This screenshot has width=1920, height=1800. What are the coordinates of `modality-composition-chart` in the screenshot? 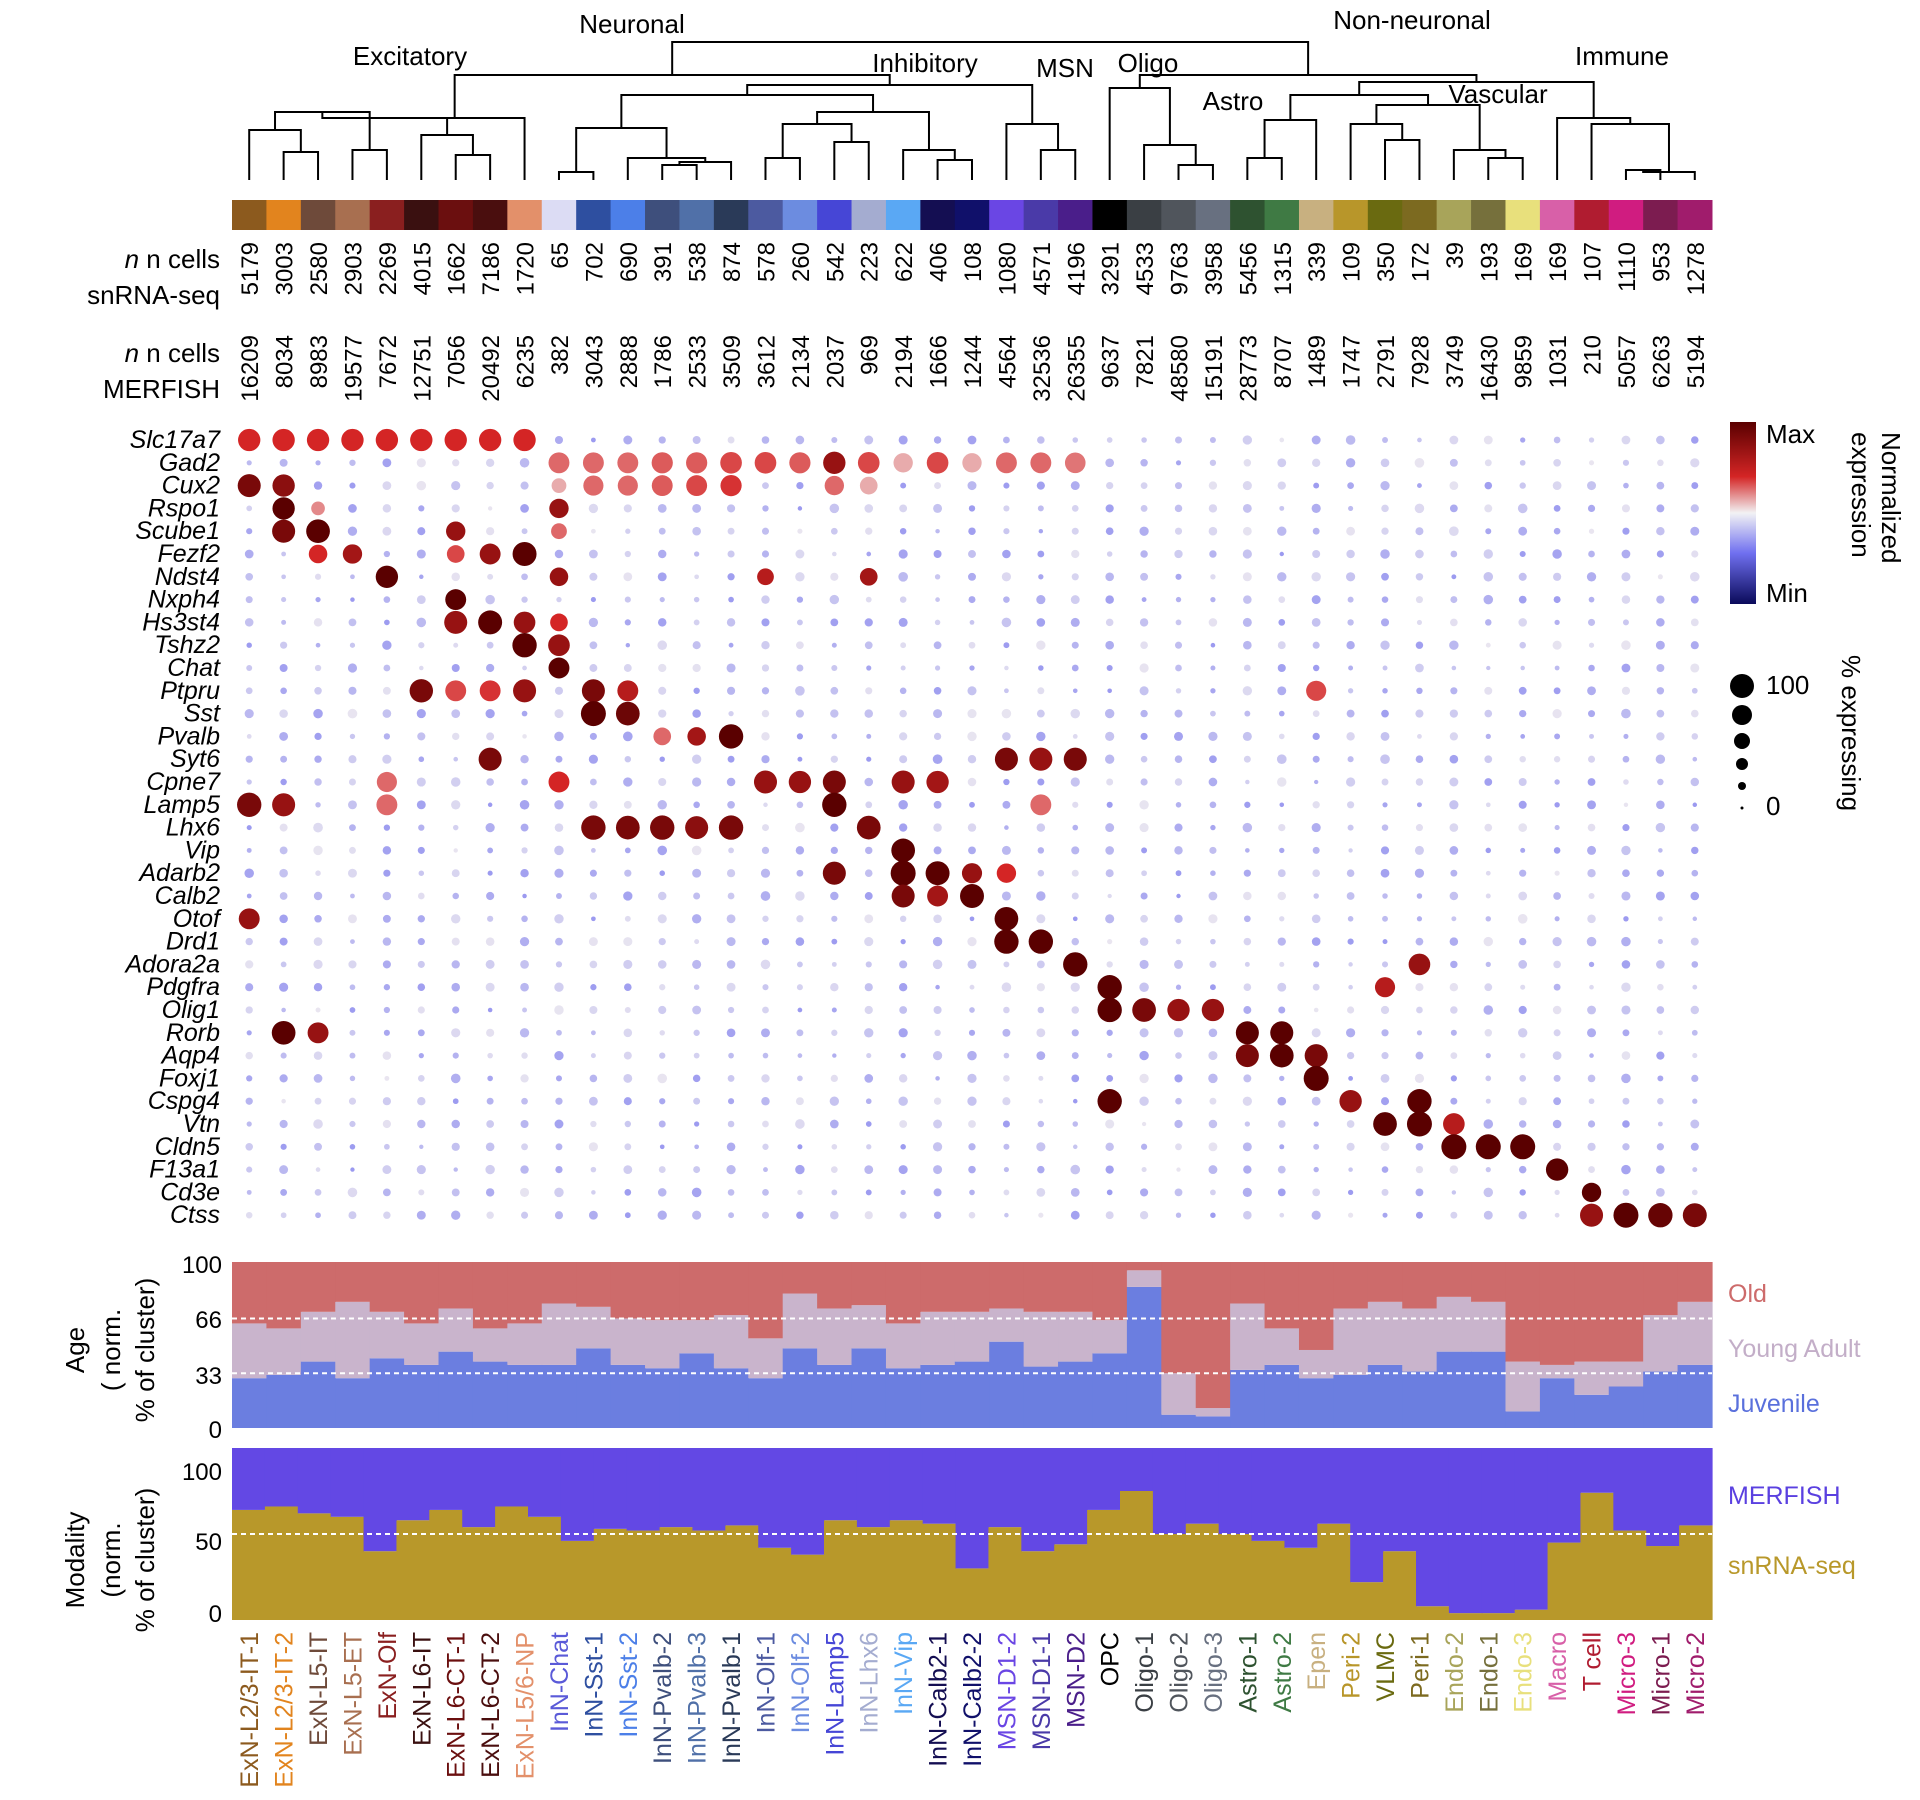 It's located at (972, 1534).